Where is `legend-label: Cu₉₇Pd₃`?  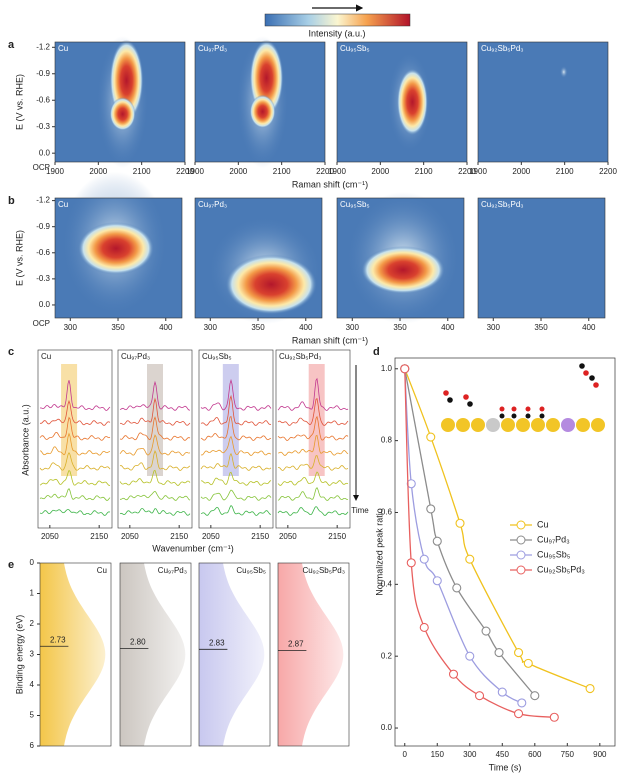
legend-label: Cu₉₇Pd₃ is located at coordinates (553, 539).